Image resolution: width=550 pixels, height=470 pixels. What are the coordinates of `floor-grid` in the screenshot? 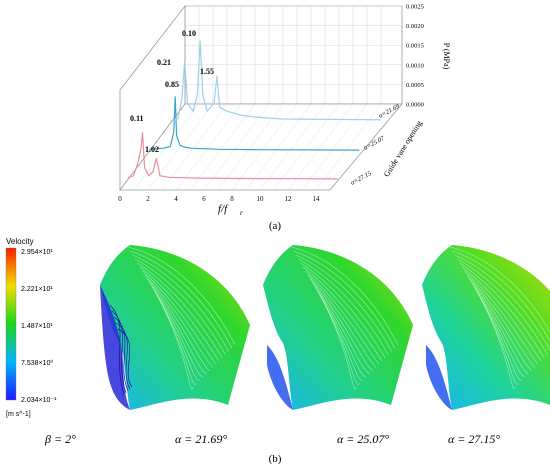 It's located at (257, 147).